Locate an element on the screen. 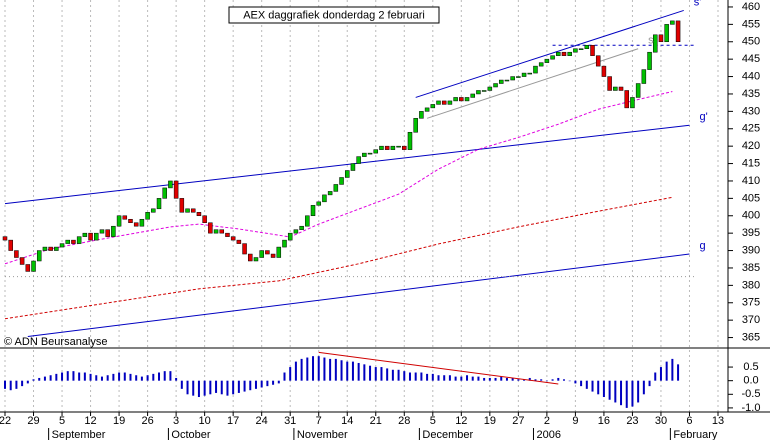 Image resolution: width=770 pixels, height=440 pixels. y-tick-label: 425 is located at coordinates (751, 129).